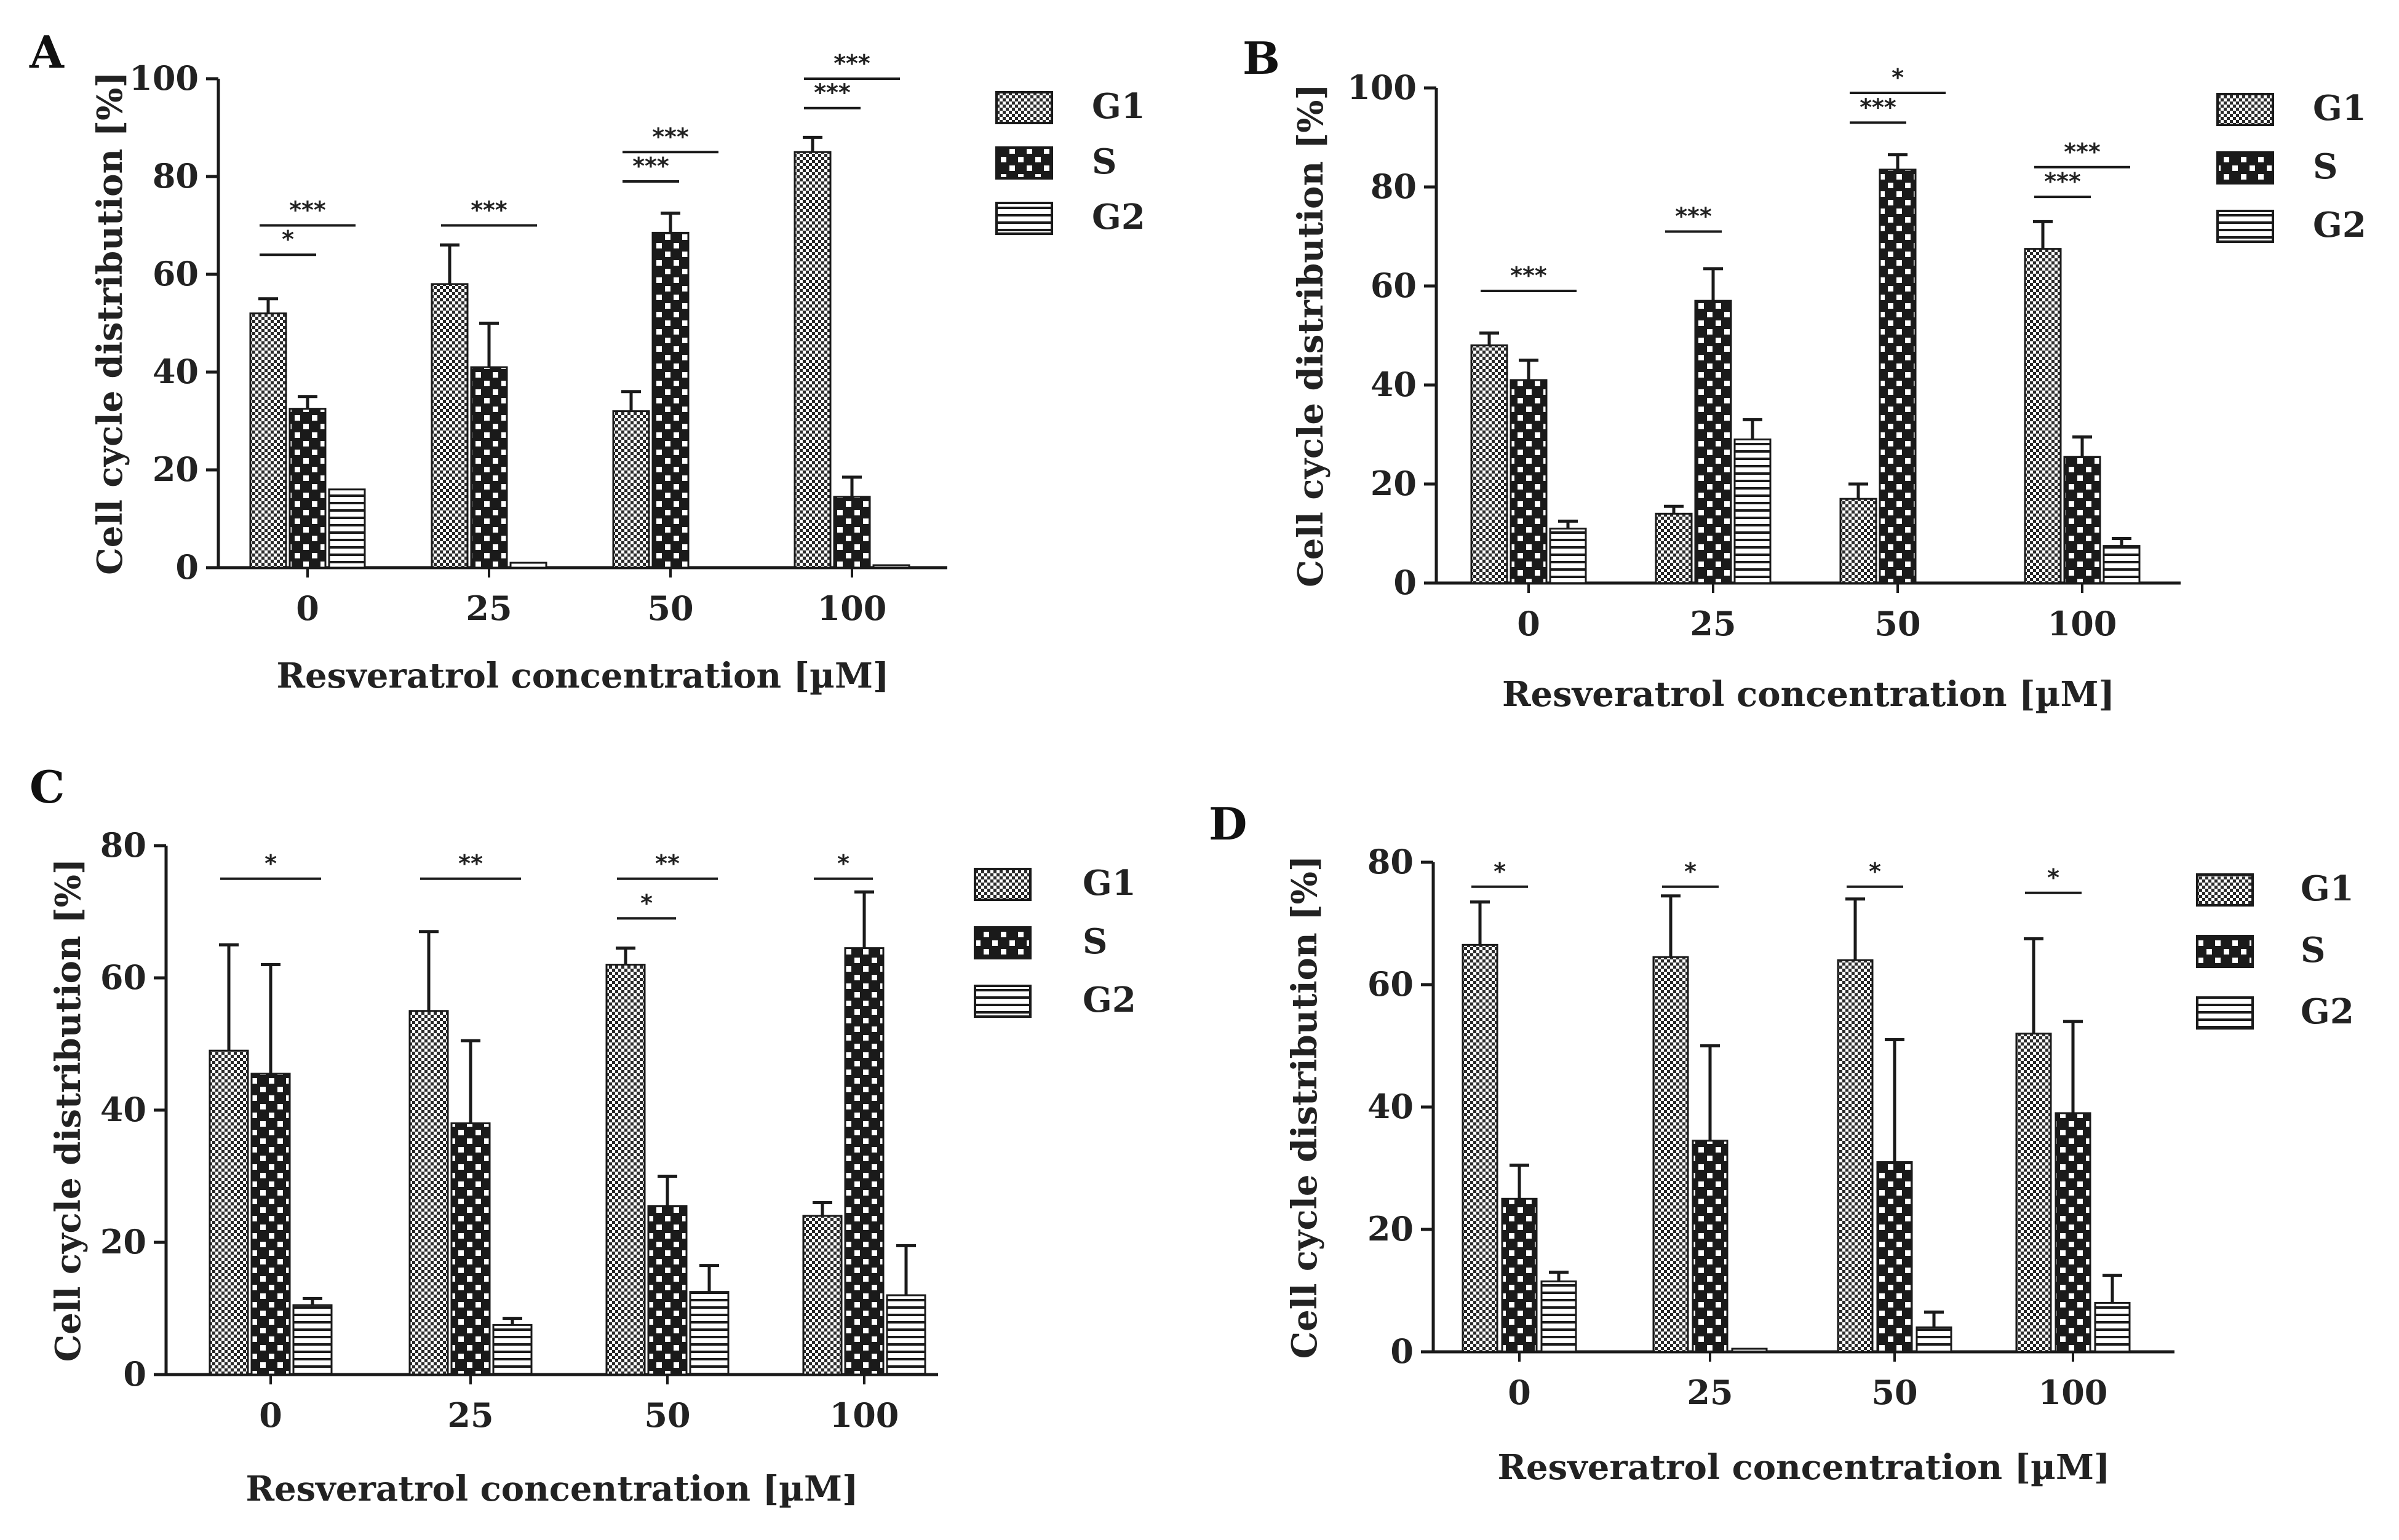 This screenshot has width=2399, height=1540. I want to click on y-tick-label: 100, so click(164, 78).